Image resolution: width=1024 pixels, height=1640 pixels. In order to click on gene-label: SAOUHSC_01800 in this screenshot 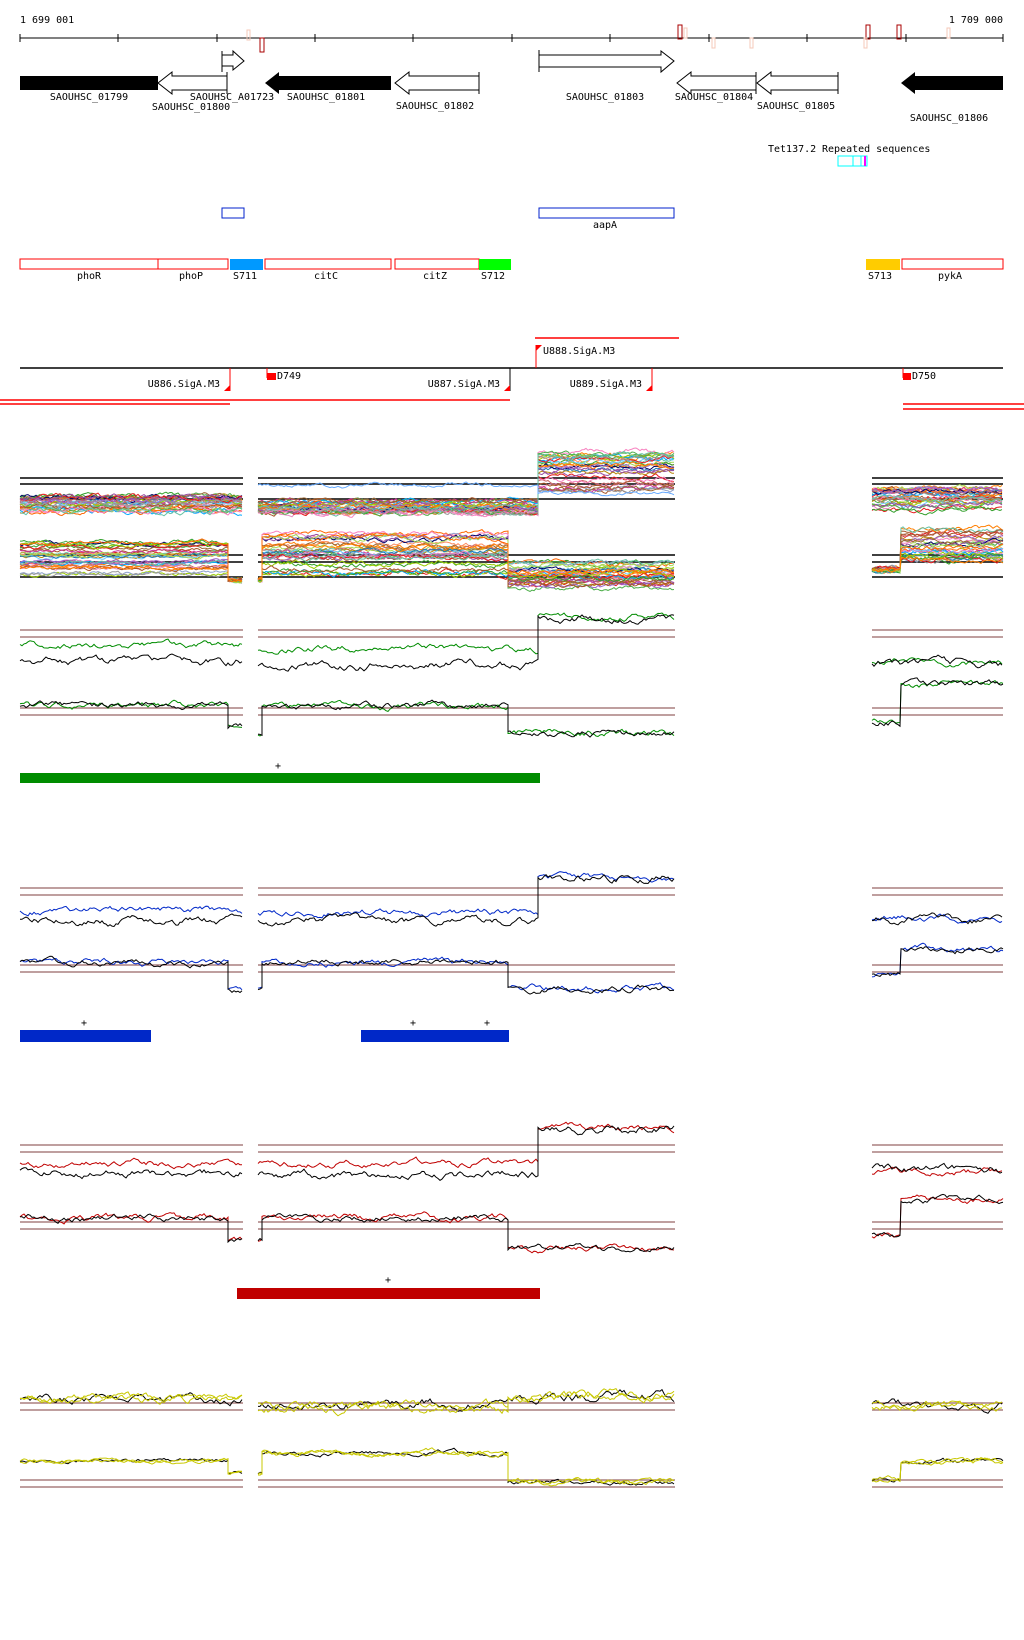, I will do `click(191, 107)`.